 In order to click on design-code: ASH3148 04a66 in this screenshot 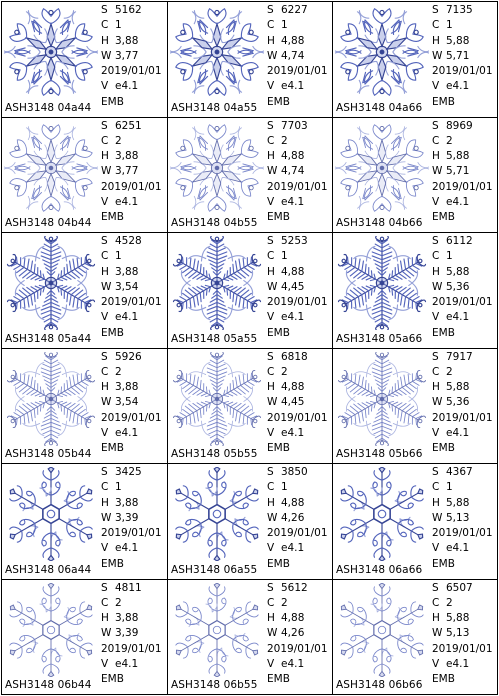, I will do `click(379, 107)`.